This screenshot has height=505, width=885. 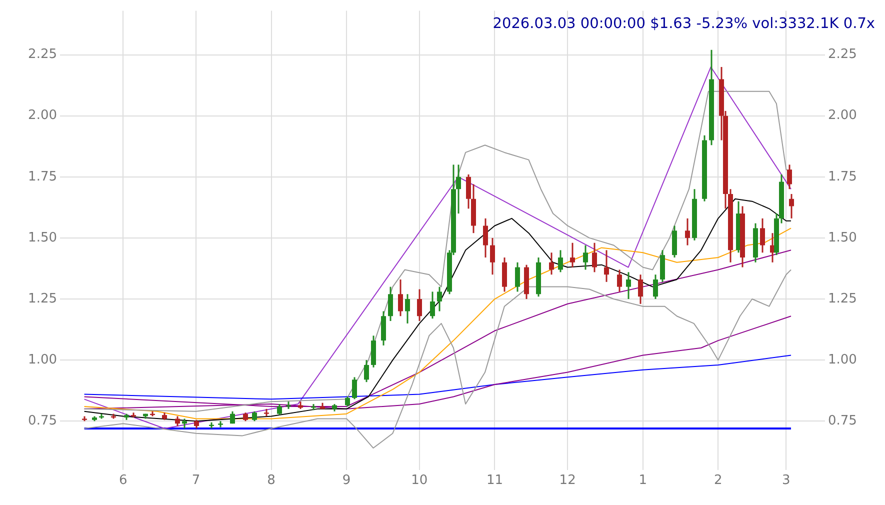 I want to click on chart-title: 2026.03.03 00:00:00 $1.63 -5.23% vol:3332.1K 0.7x, so click(x=683, y=24).